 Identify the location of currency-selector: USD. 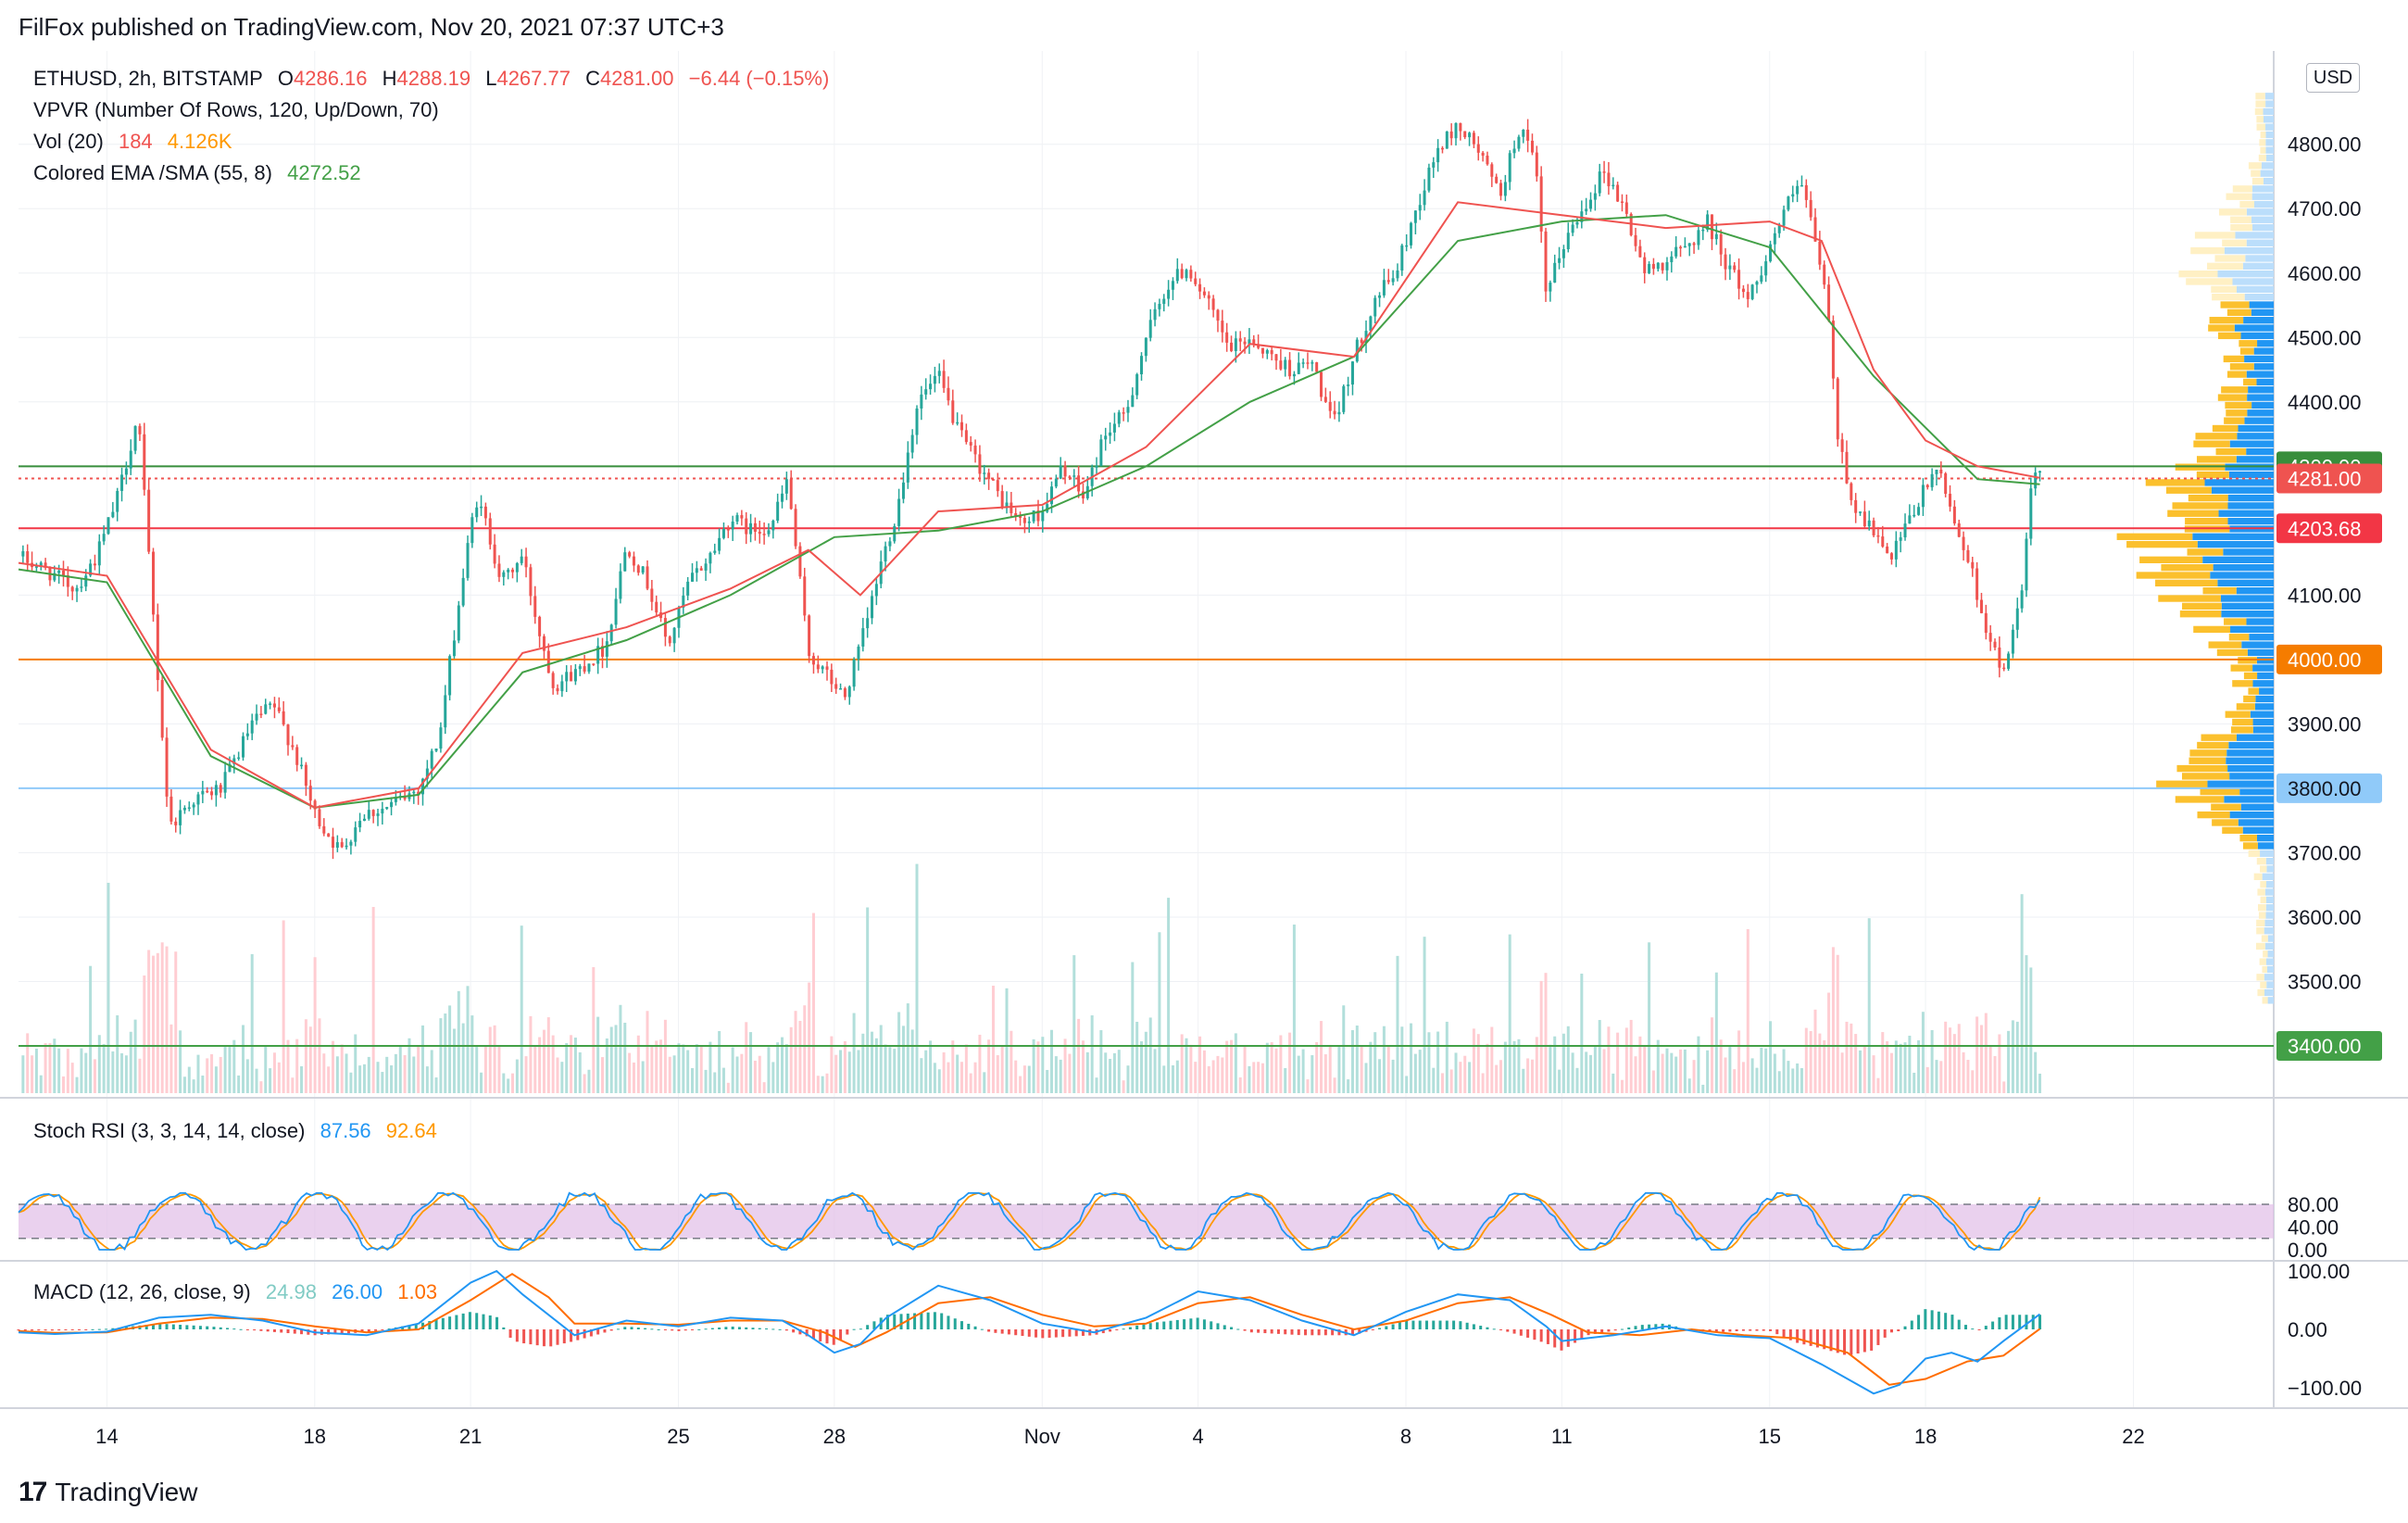
(2333, 78).